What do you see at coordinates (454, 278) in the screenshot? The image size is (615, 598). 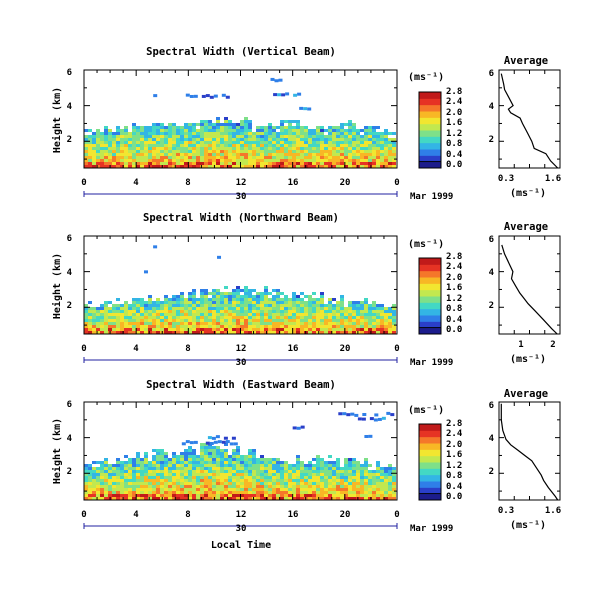 I see `cb2-tick: 2.0` at bounding box center [454, 278].